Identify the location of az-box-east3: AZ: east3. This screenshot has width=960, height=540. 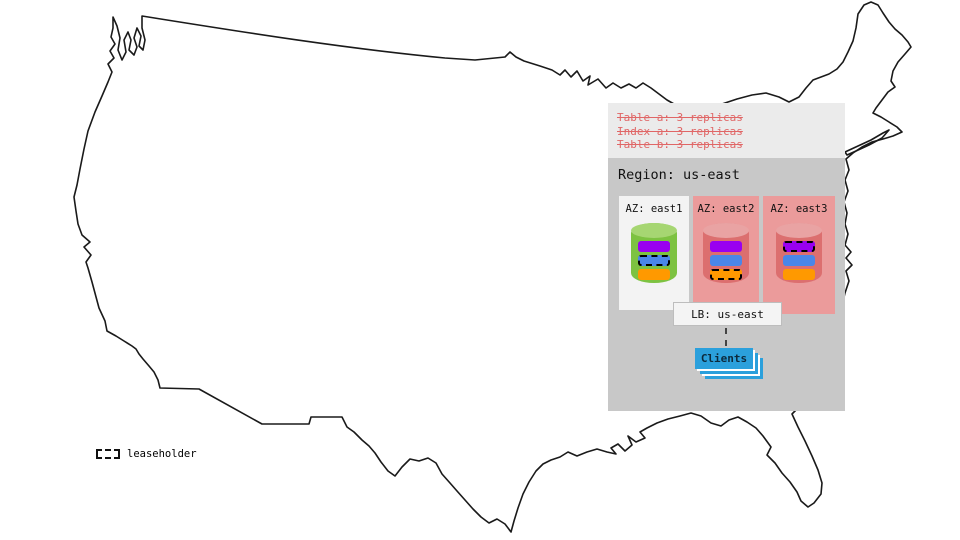
(799, 255).